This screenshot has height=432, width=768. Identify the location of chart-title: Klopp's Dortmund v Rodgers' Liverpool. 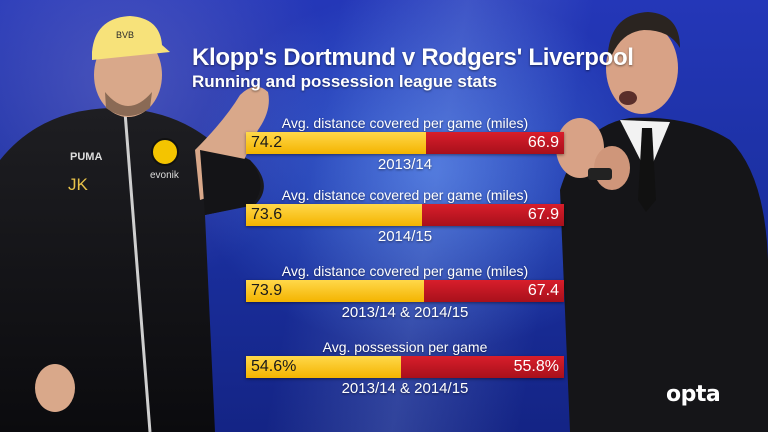
(413, 57).